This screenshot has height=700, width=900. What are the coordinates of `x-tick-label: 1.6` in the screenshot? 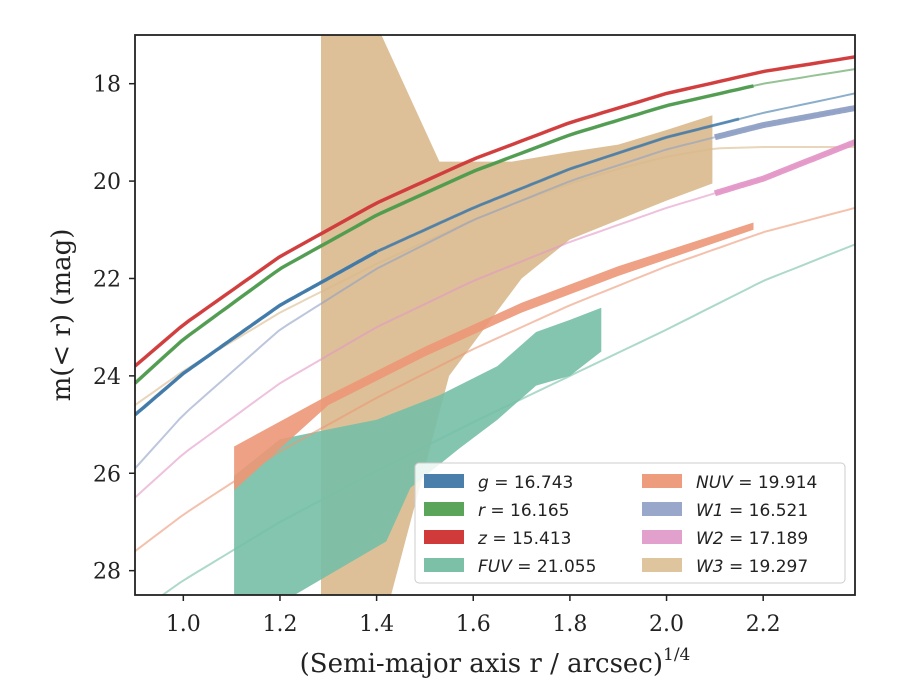 It's located at (473, 624).